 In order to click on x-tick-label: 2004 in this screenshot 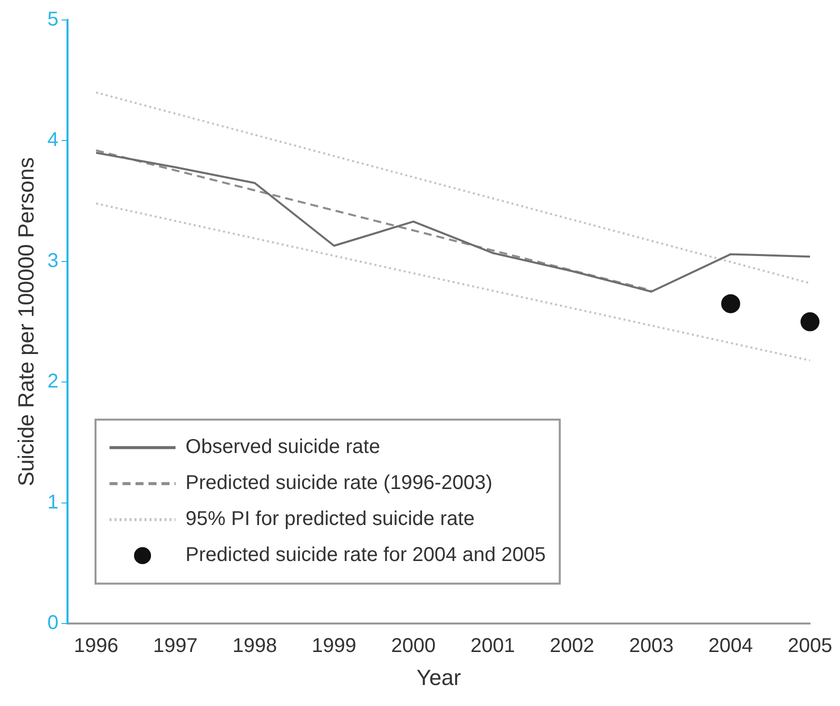, I will do `click(730, 646)`.